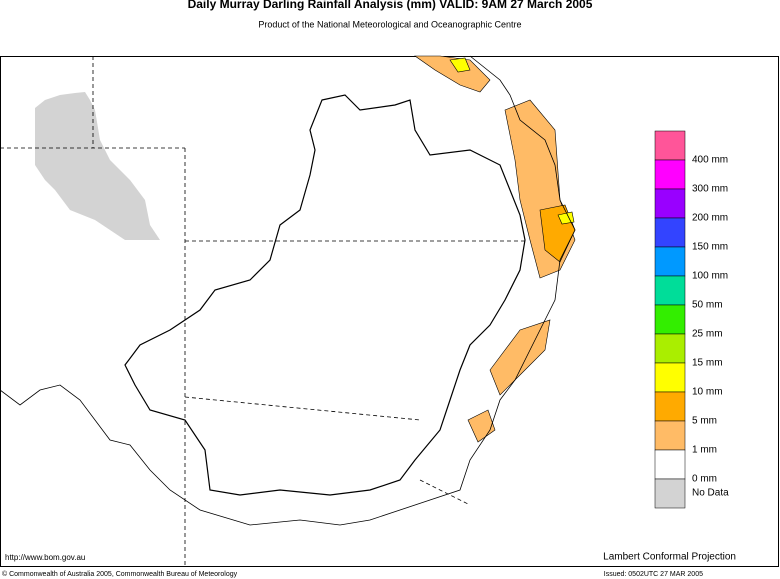 Image resolution: width=780 pixels, height=579 pixels. Describe the element at coordinates (45, 557) in the screenshot. I see `source-url: http://www.bom.gov.au` at that location.